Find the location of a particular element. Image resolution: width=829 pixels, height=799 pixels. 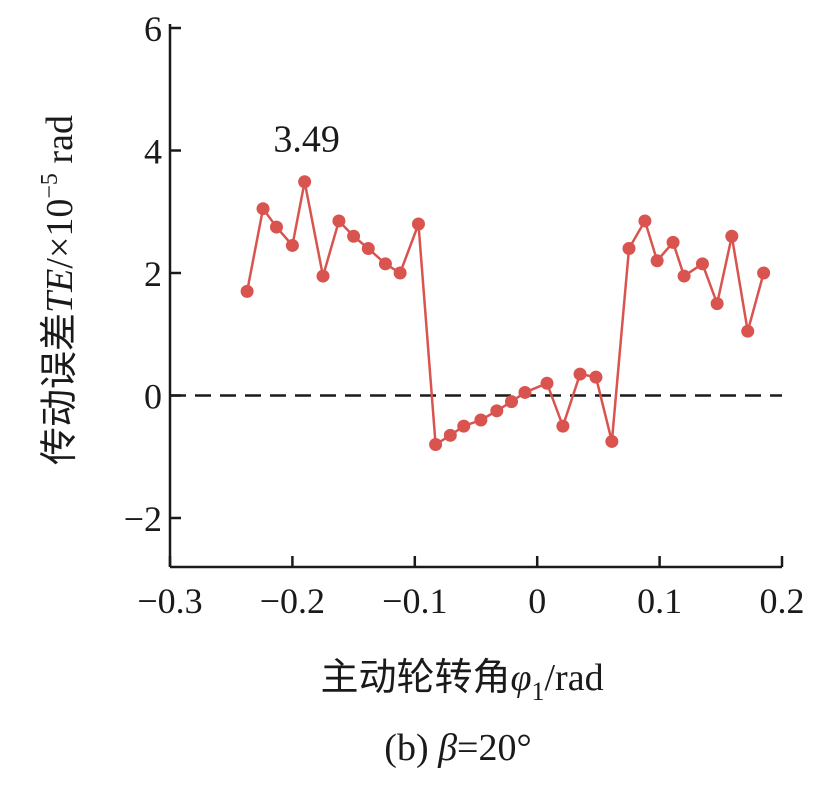

y-axis-title-symbol: TE is located at coordinates (60, 291).